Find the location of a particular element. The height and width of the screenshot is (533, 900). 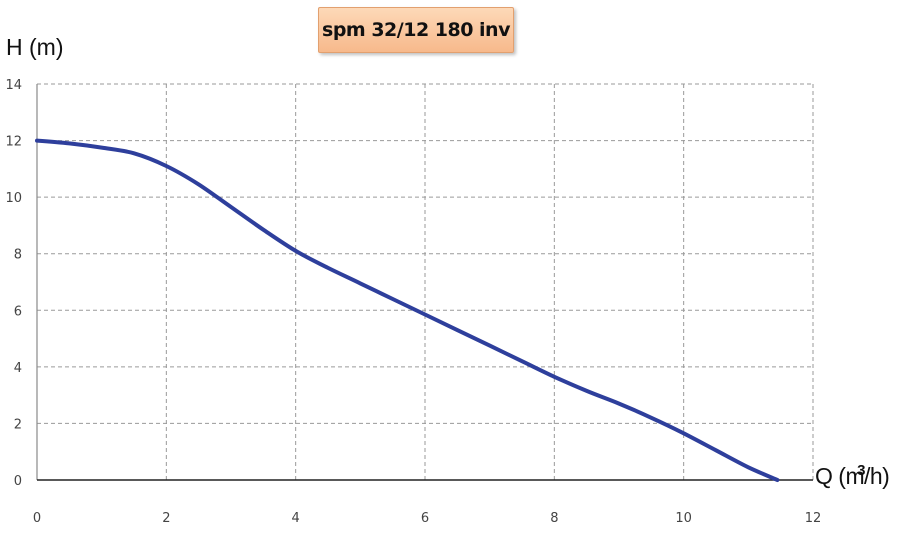

y-tick-labels: 0 2 4 6 8 10 12 14 is located at coordinates (13, 283).